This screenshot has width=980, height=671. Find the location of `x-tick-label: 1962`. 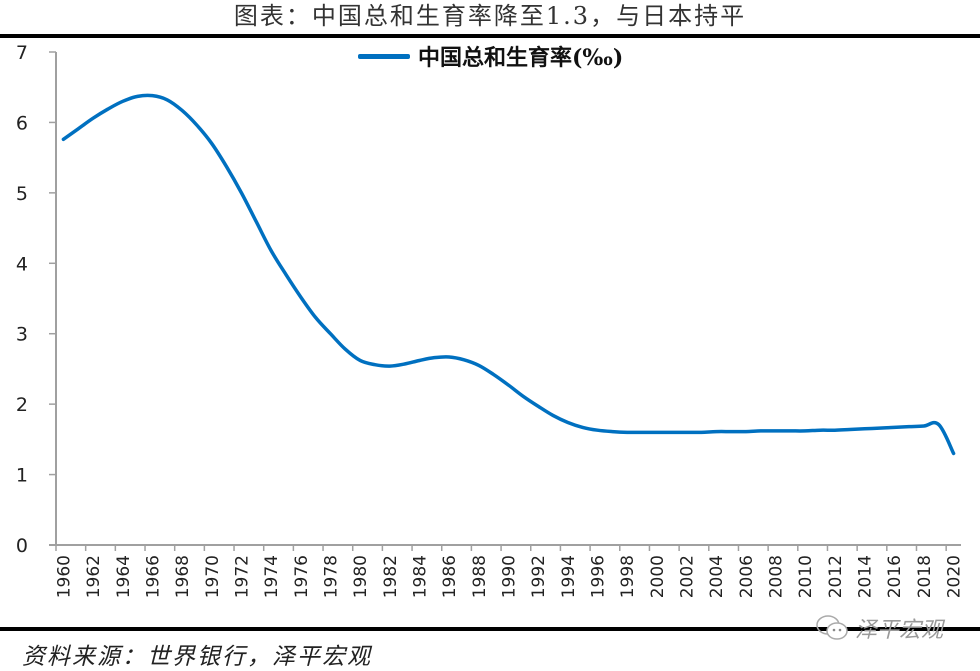

x-tick-label: 1962 is located at coordinates (94, 576).